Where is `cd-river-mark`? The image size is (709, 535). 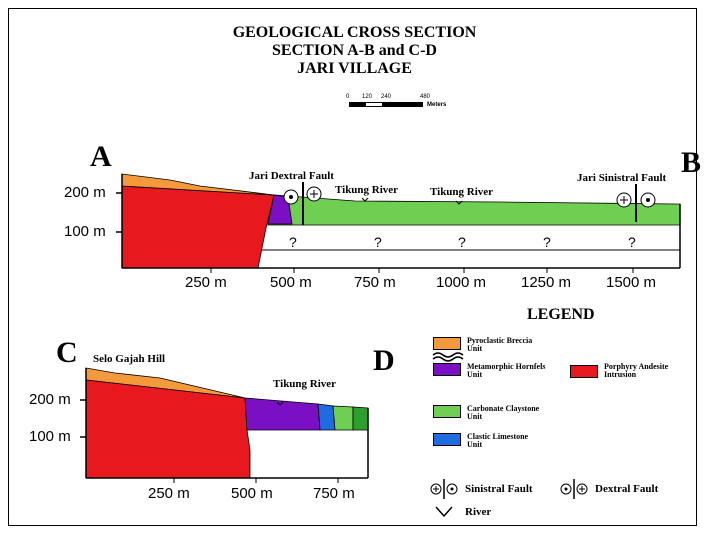 cd-river-mark is located at coordinates (280, 403).